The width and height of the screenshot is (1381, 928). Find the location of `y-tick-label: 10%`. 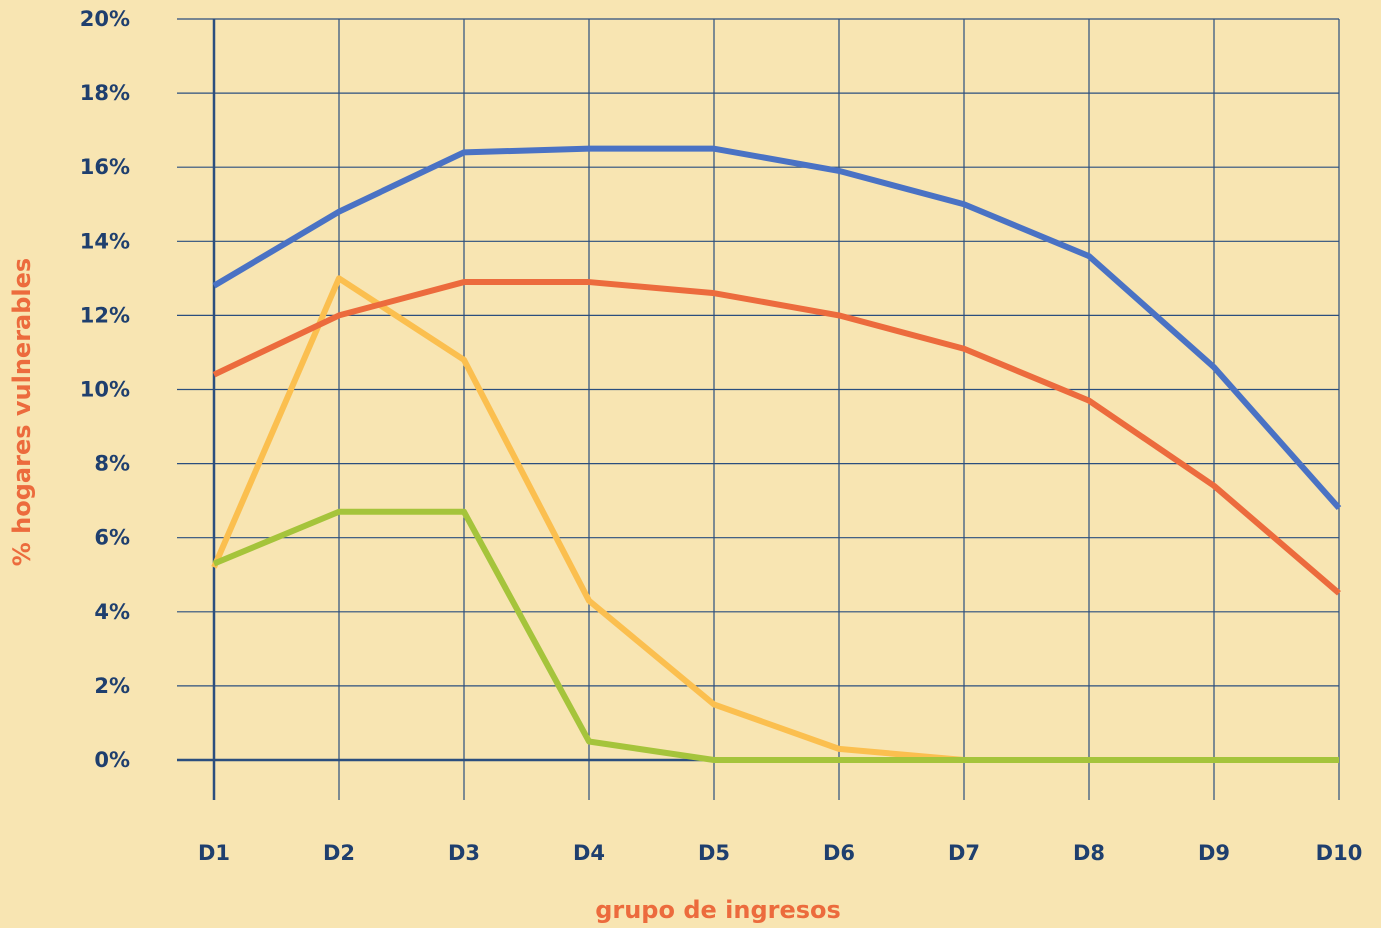

y-tick-label: 10% is located at coordinates (105, 390).